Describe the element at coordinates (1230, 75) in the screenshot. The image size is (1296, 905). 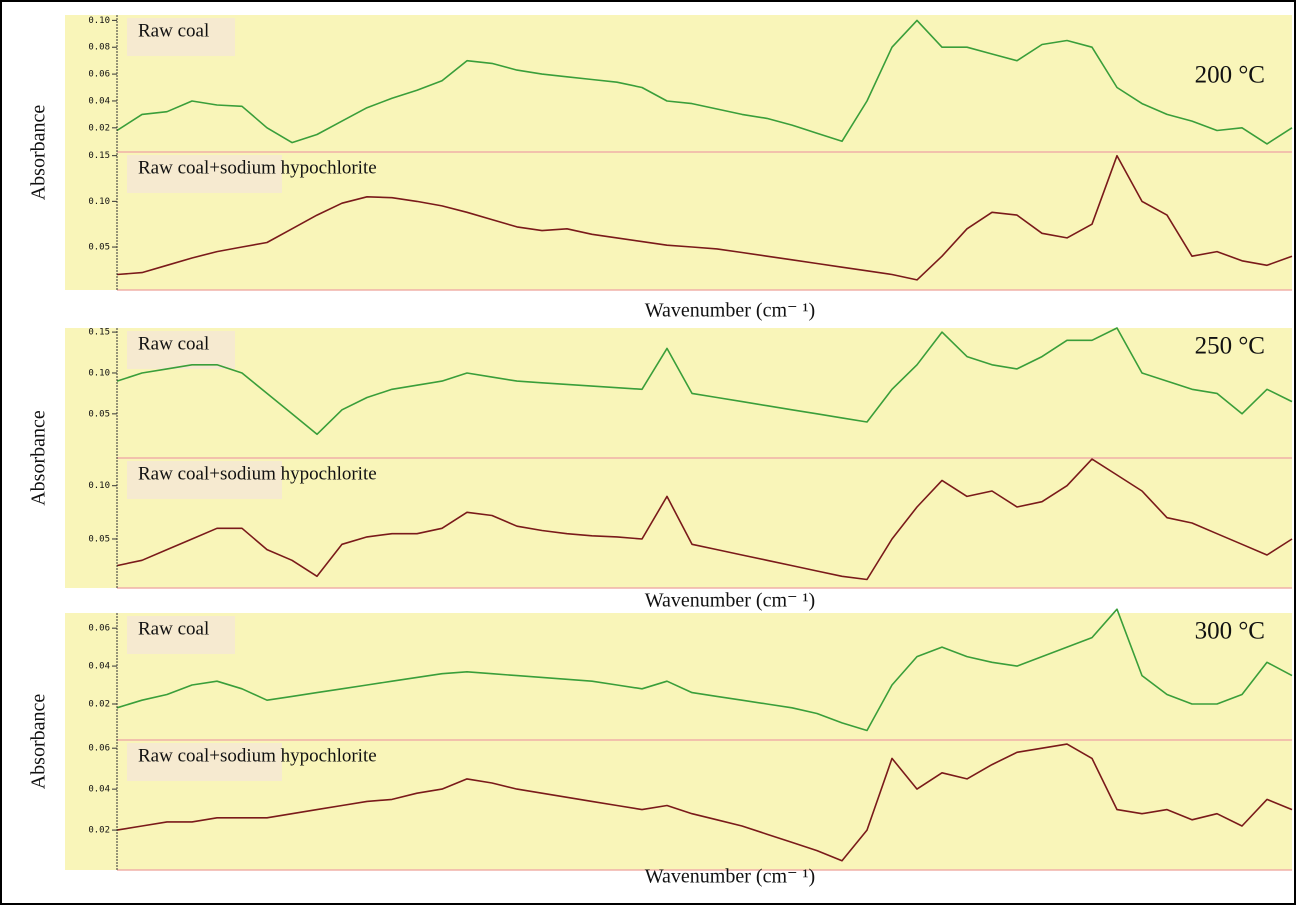
I see `temperature-label: 200 °C` at that location.